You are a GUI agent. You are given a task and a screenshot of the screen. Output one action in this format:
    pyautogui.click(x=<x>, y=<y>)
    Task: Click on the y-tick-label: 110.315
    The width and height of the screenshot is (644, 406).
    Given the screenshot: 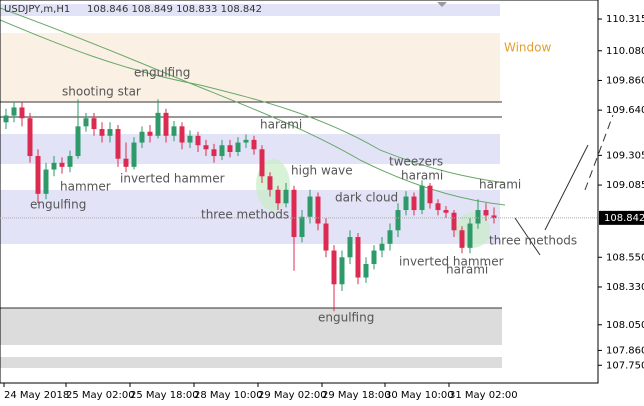 What is the action you would take?
    pyautogui.click(x=625, y=19)
    